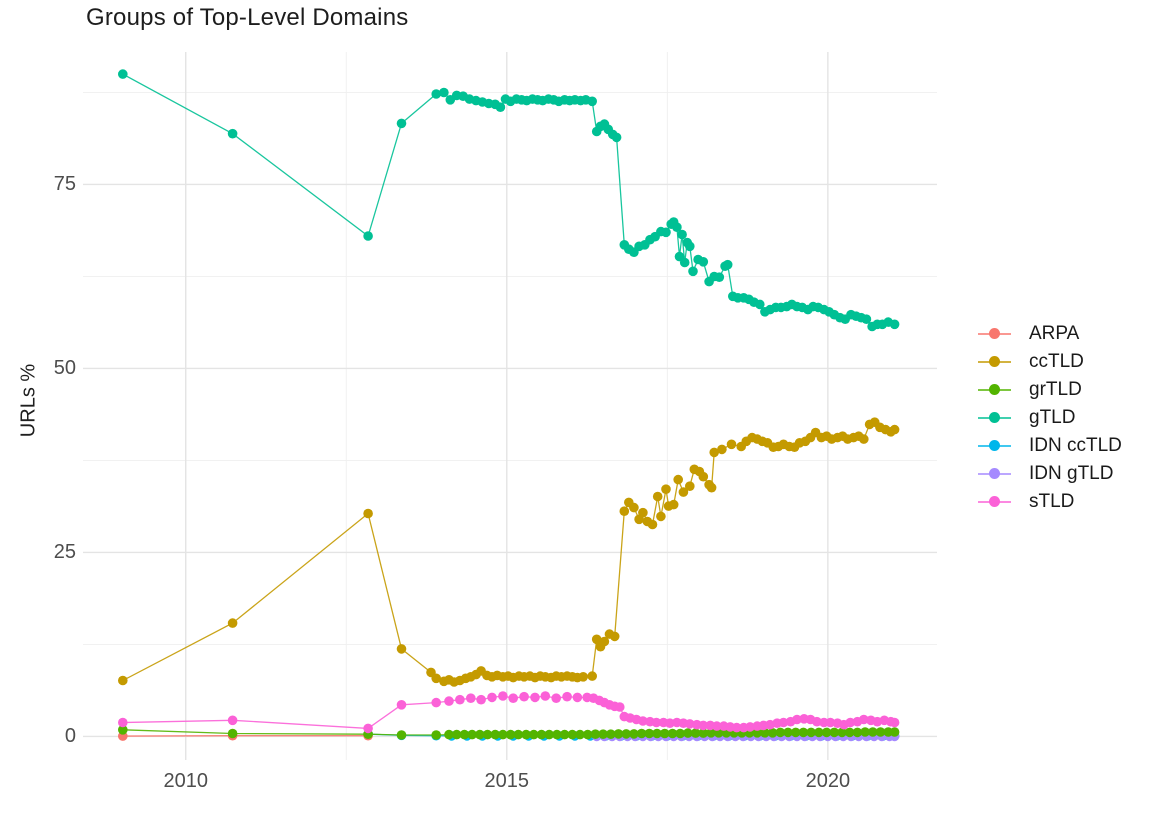 This screenshot has width=1164, height=827. Describe the element at coordinates (1050, 334) in the screenshot. I see `legend-item-arpa: ARPA` at that location.